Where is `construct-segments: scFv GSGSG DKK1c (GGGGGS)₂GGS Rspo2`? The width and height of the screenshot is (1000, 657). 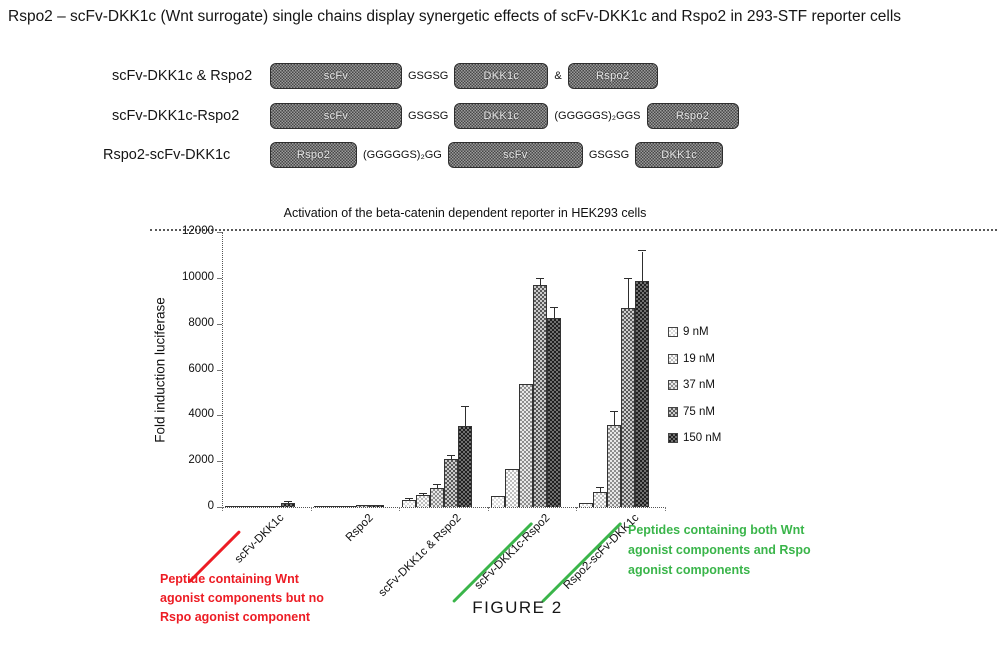
construct-segments: scFv GSGSG DKK1c (GGGGGS)₂GGS Rspo2 is located at coordinates (504, 116).